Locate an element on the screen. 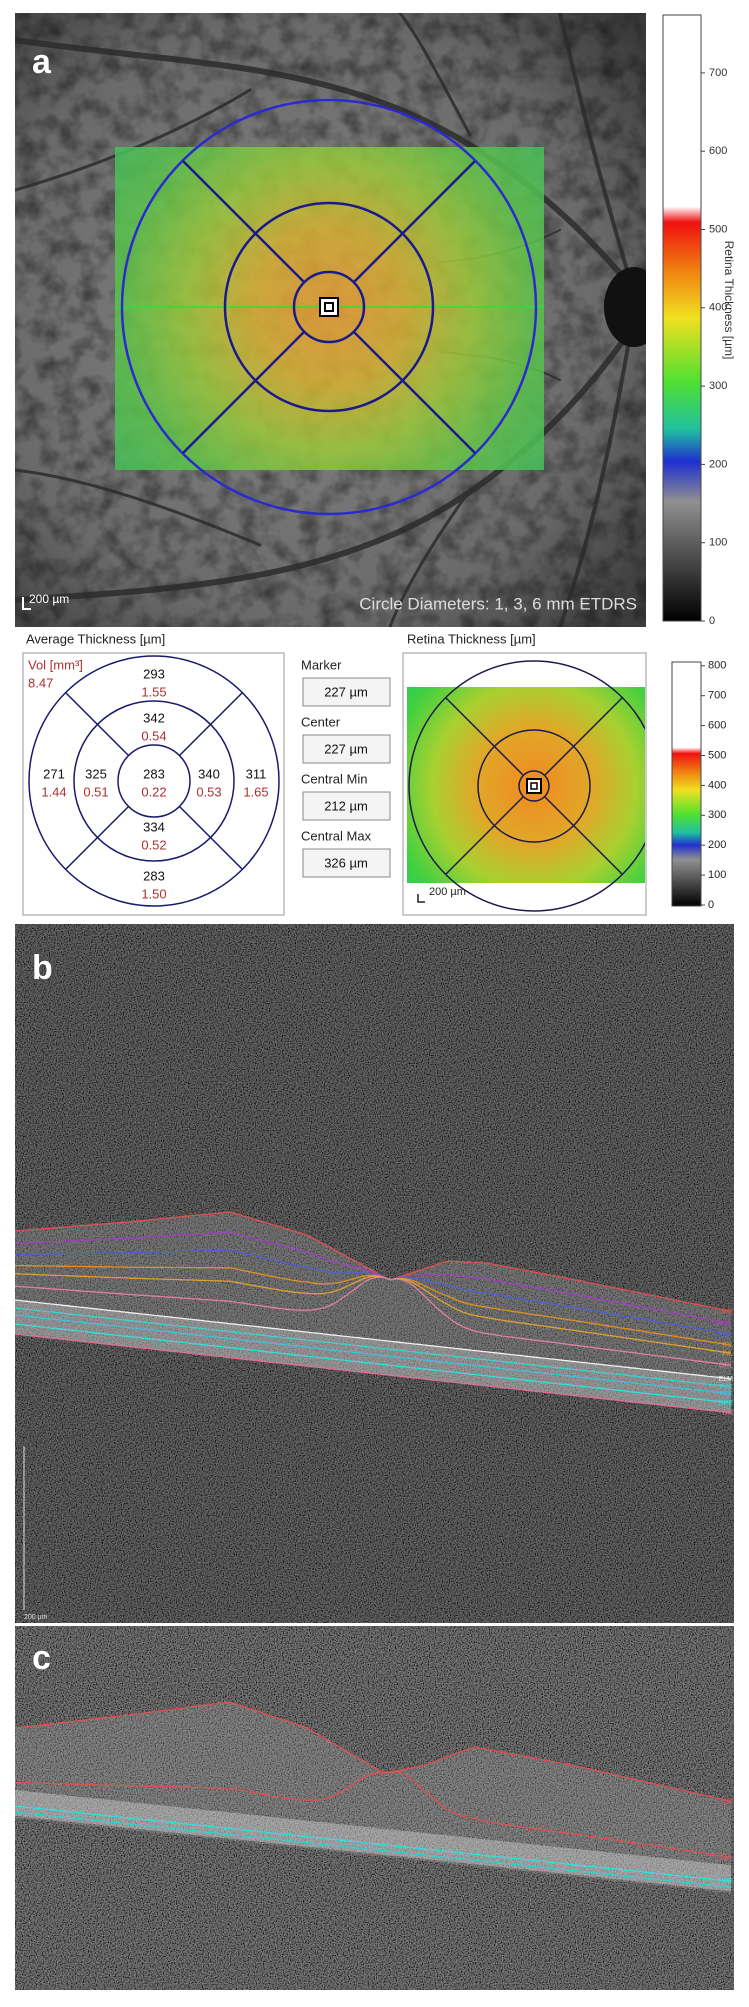 This screenshot has width=749, height=2007. map-title: Average Thickness [µm] is located at coordinates (95, 638).